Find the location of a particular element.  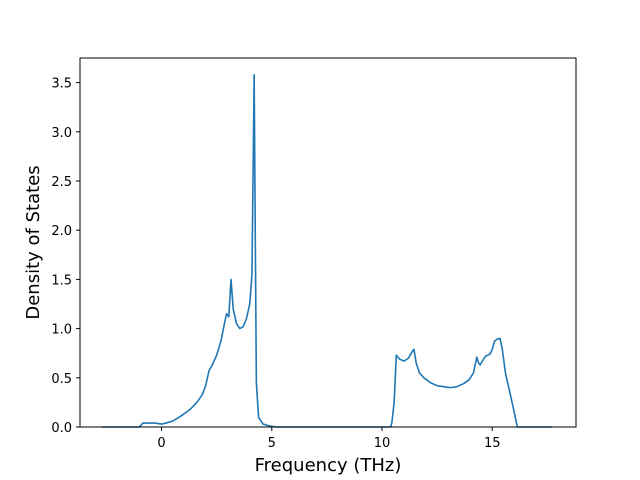

x-axis-ticks: 0 5 10 15 is located at coordinates (329, 439).